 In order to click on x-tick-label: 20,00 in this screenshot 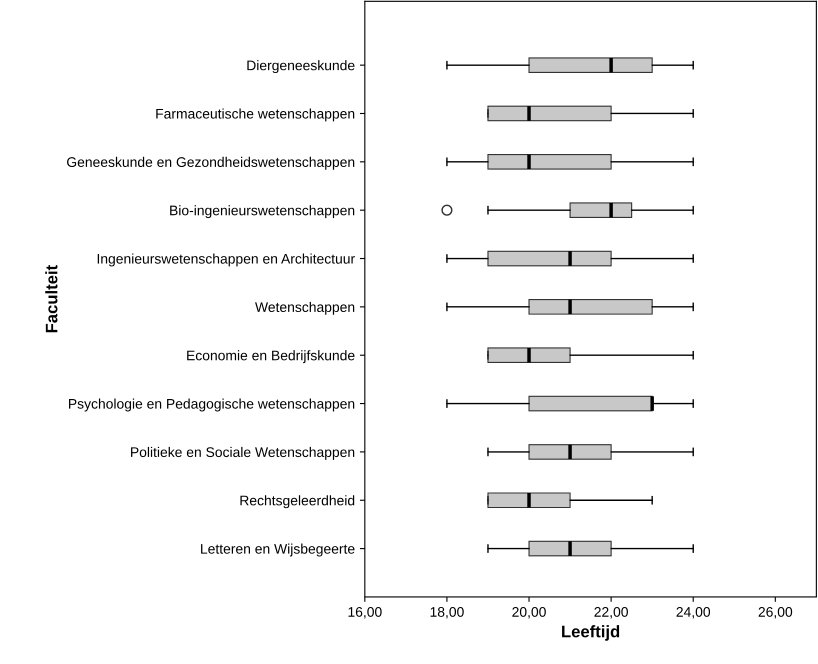, I will do `click(529, 612)`.